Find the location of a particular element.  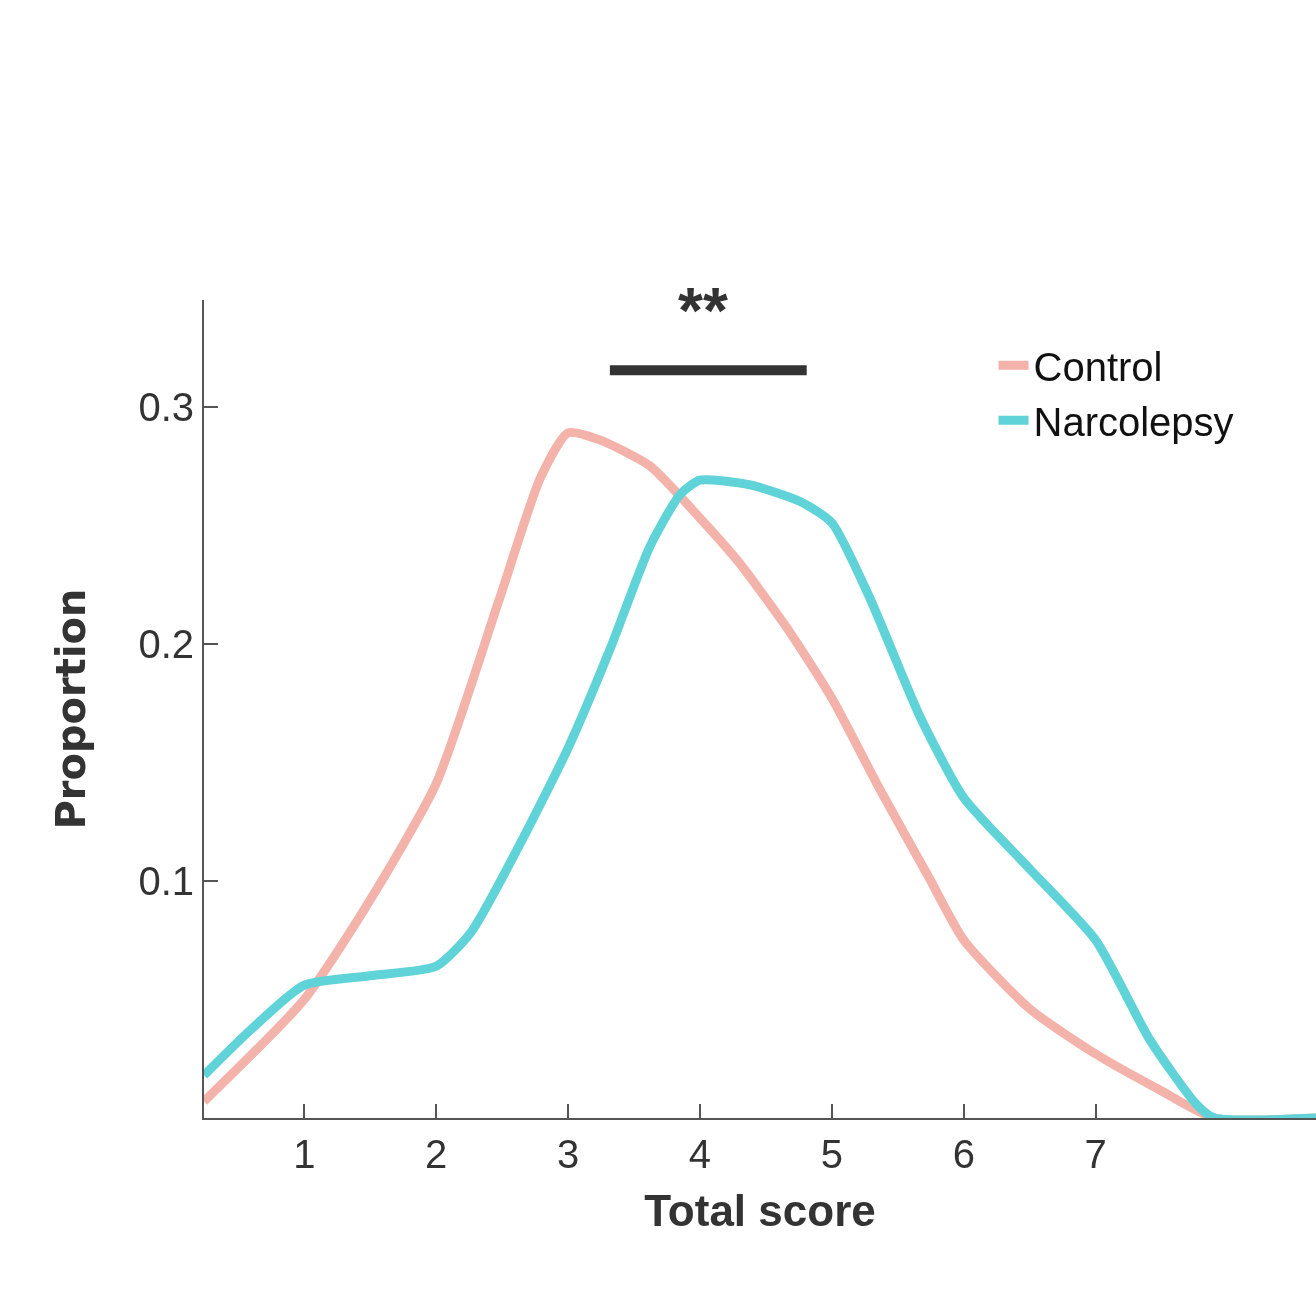

x-tick-label: 1 is located at coordinates (304, 1154).